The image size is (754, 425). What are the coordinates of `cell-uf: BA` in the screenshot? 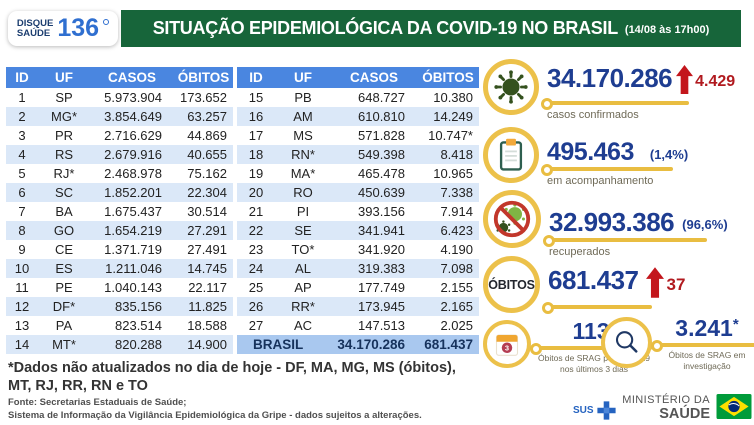 It's located at (64, 211).